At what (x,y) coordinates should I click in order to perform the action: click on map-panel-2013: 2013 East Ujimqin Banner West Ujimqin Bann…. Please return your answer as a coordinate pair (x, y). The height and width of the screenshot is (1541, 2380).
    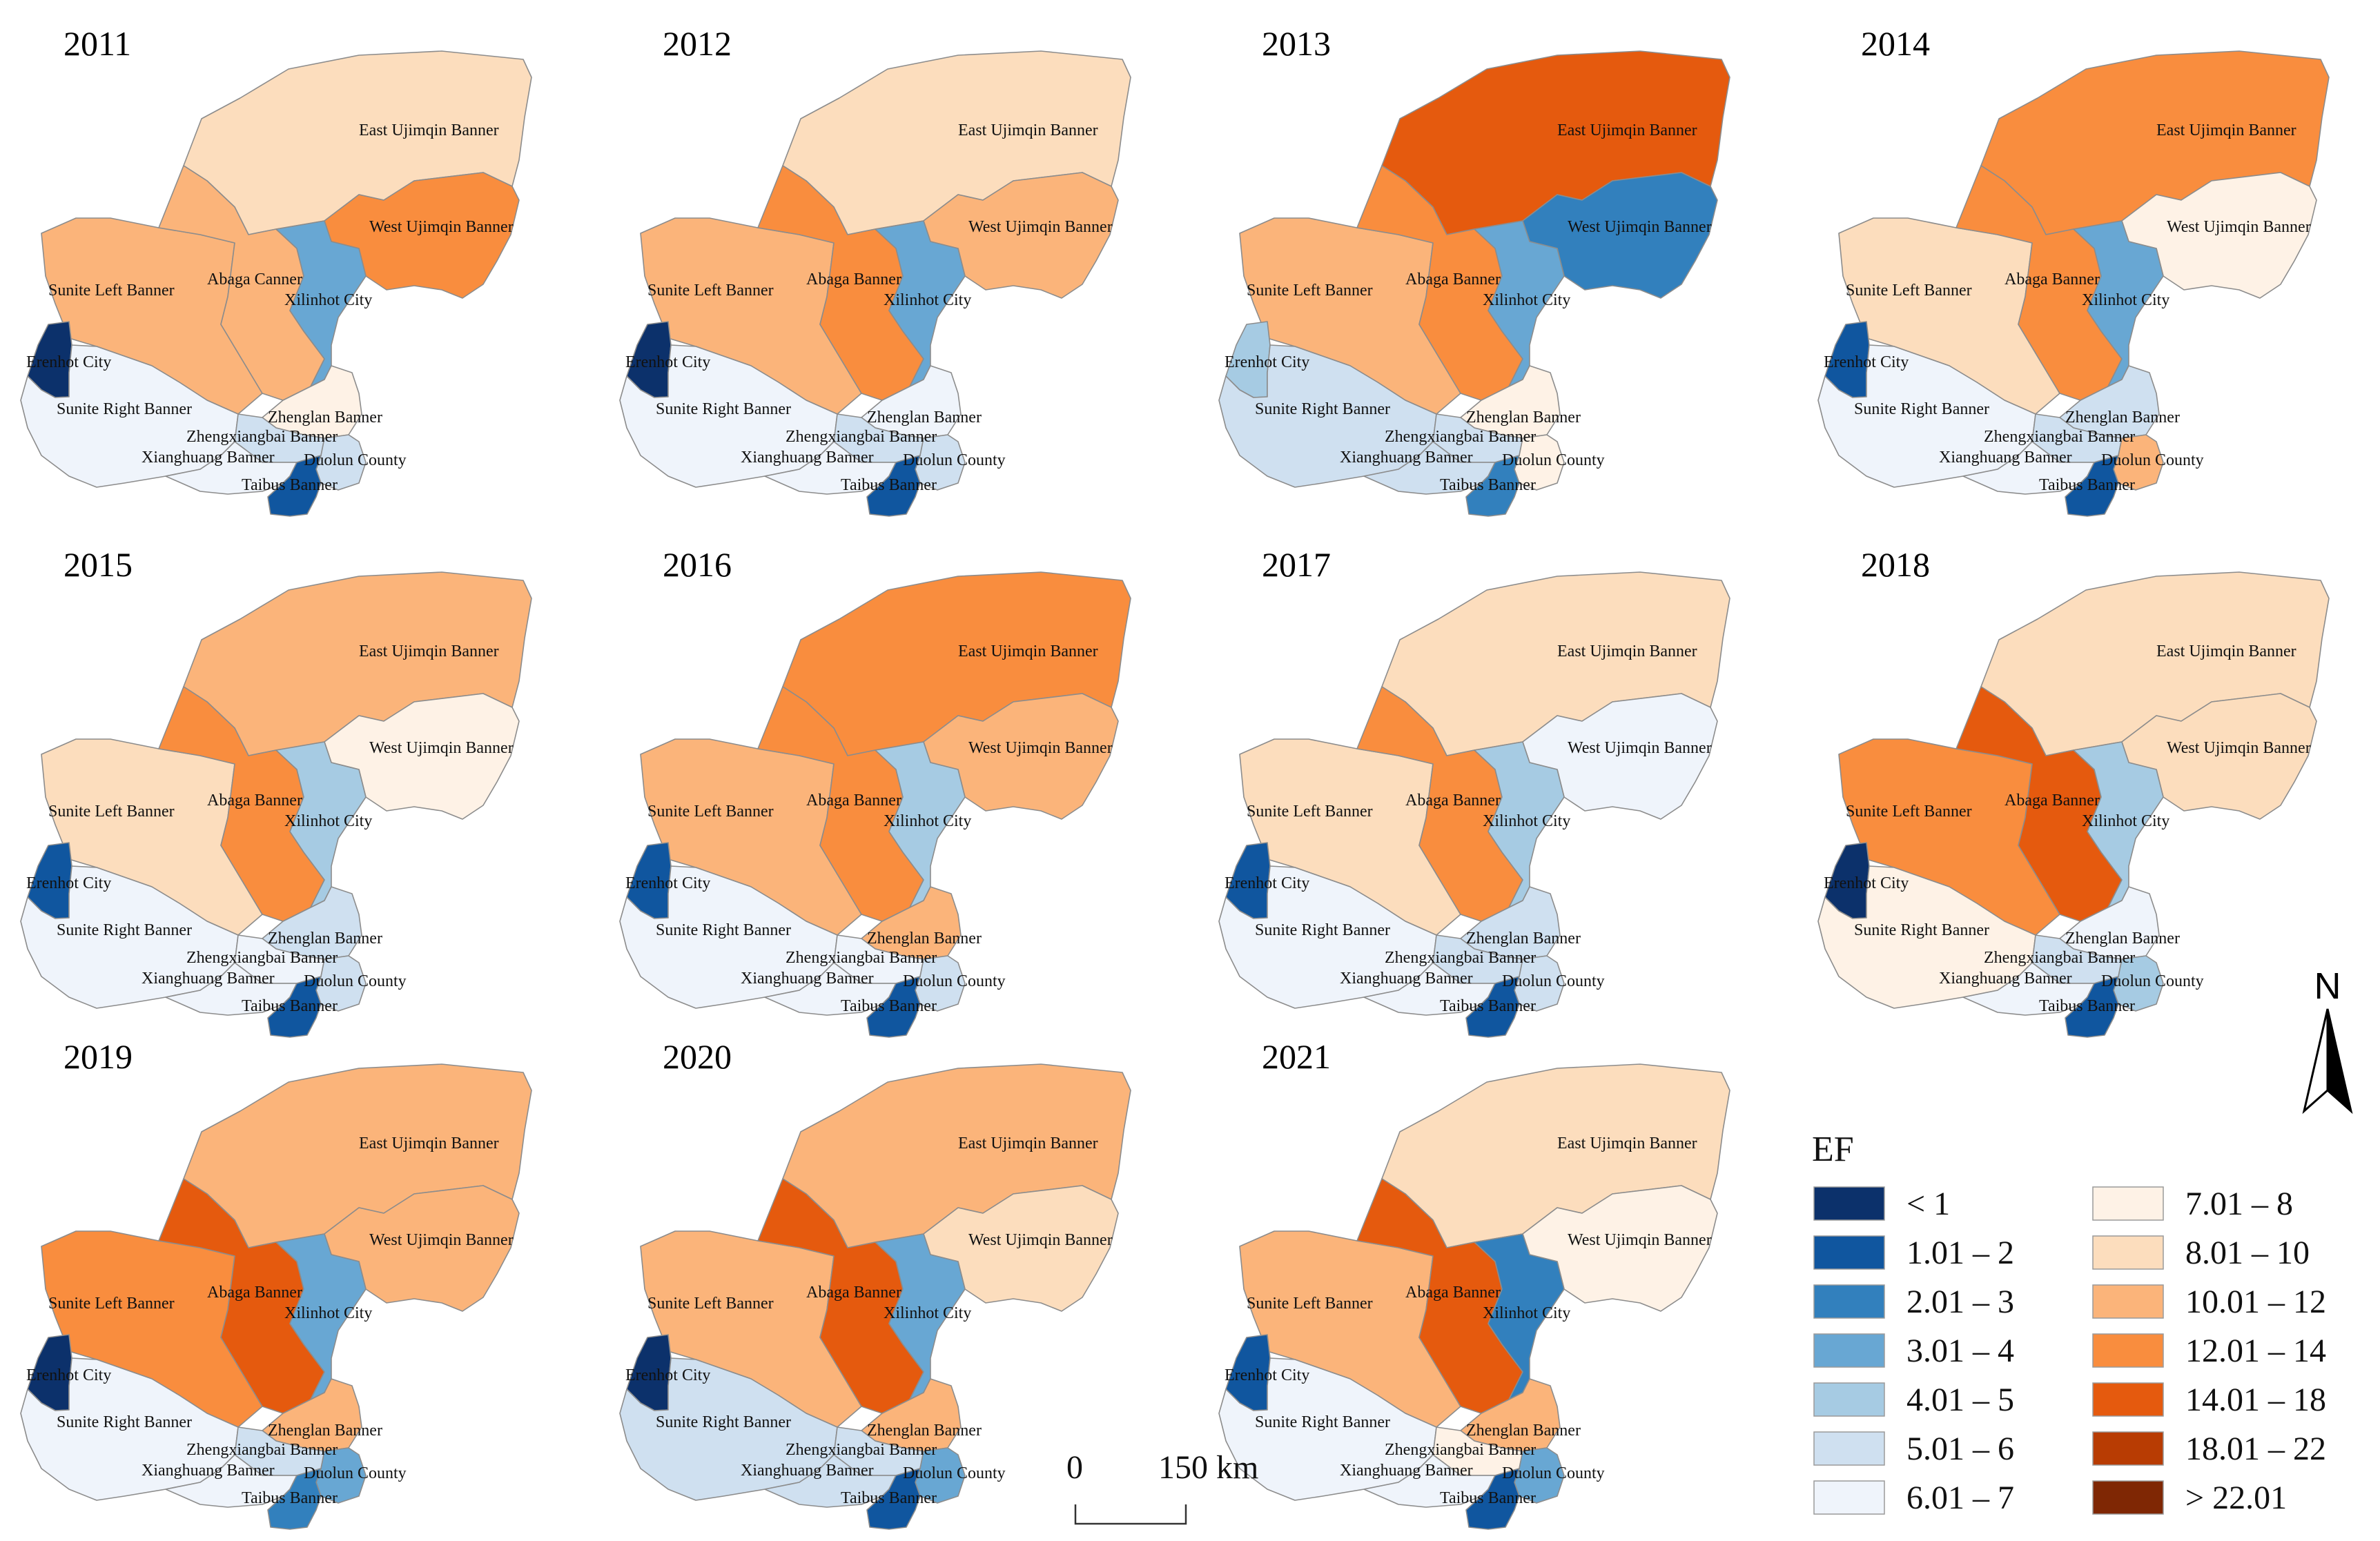
    Looking at the image, I should click on (1474, 270).